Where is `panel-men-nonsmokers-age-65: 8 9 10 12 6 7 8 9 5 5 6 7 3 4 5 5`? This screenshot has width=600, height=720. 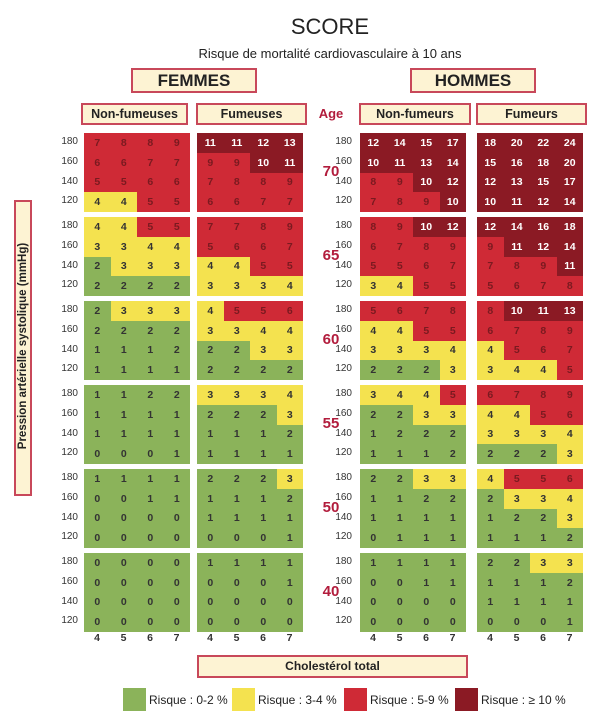 panel-men-nonsmokers-age-65: 8 9 10 12 6 7 8 9 5 5 6 7 3 4 5 5 is located at coordinates (413, 256).